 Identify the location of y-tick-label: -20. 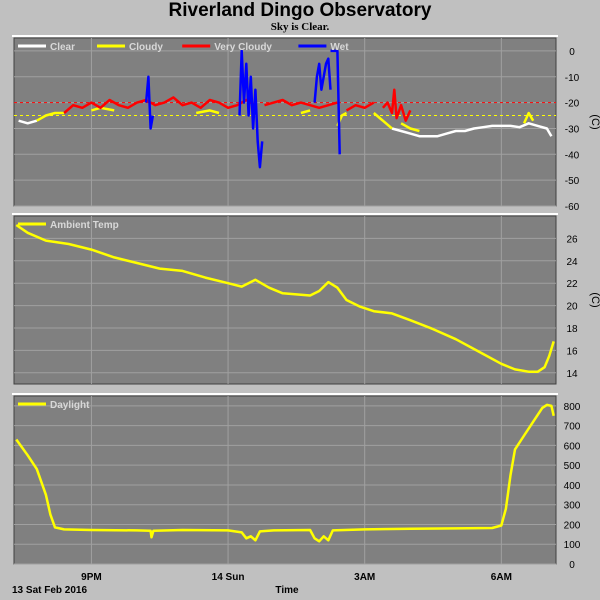
(572, 104).